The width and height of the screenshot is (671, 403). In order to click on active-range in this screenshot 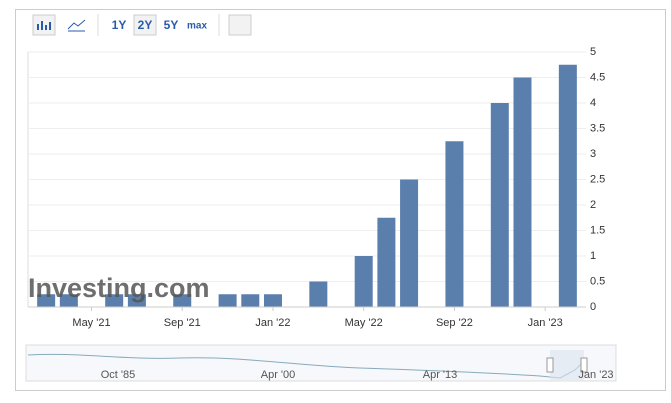, I will do `click(145, 25)`.